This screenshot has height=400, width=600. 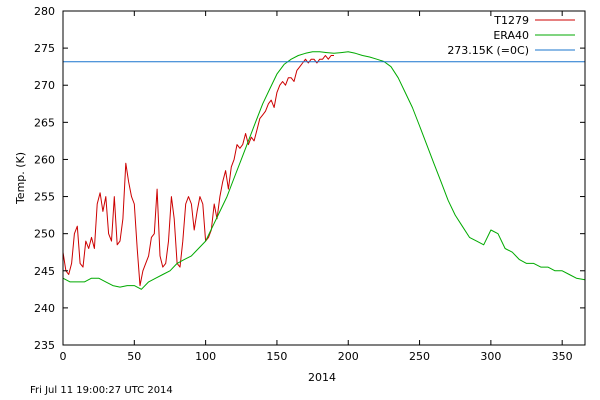 I want to click on x-tick-label: 50, so click(x=134, y=356).